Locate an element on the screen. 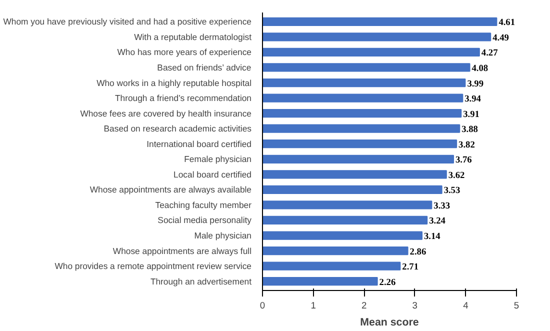 This screenshot has width=550, height=331. y-tick-label: Through an advertisement is located at coordinates (201, 281).